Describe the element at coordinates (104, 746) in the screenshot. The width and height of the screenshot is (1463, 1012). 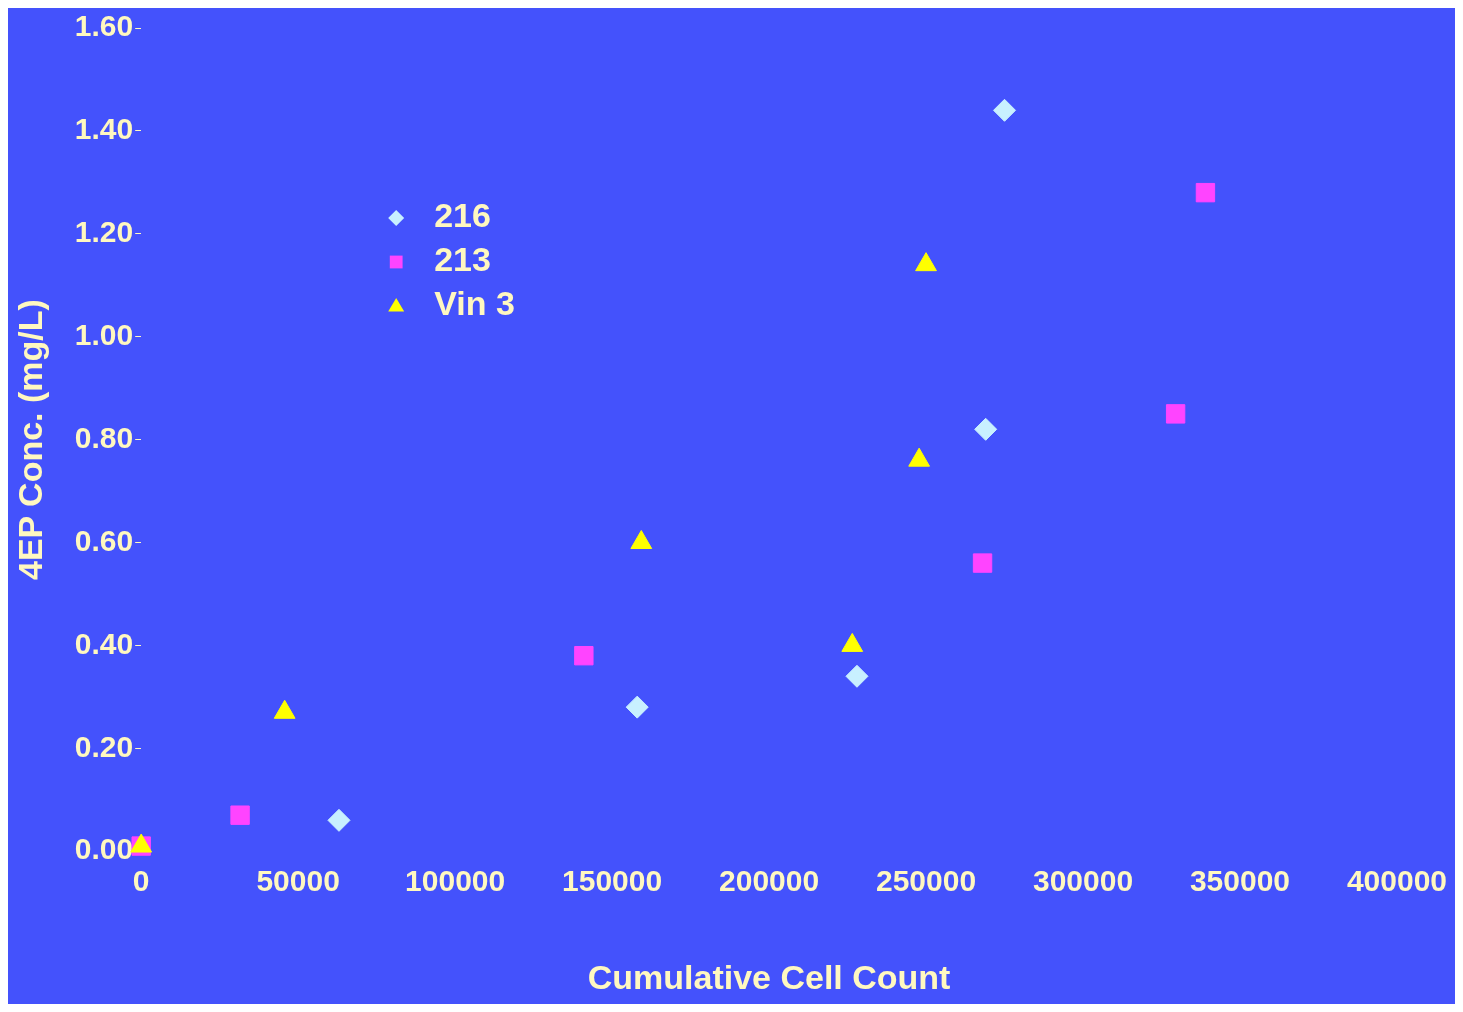
I see `y-tick-label: 0.20` at that location.